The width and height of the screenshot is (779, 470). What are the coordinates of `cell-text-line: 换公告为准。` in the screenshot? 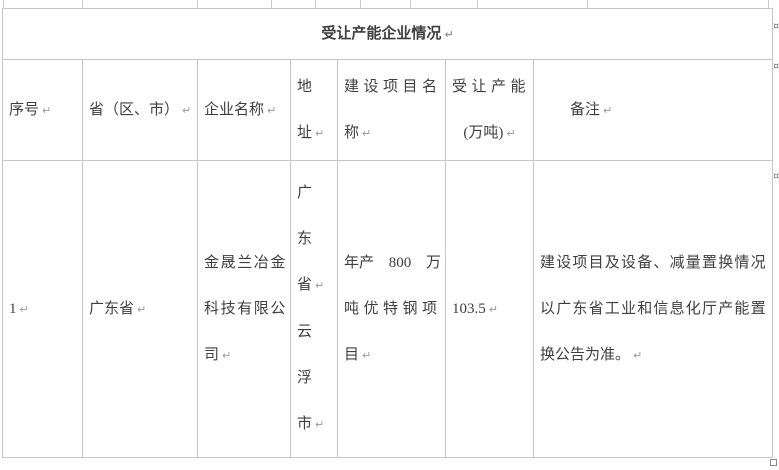 It's located at (585, 354).